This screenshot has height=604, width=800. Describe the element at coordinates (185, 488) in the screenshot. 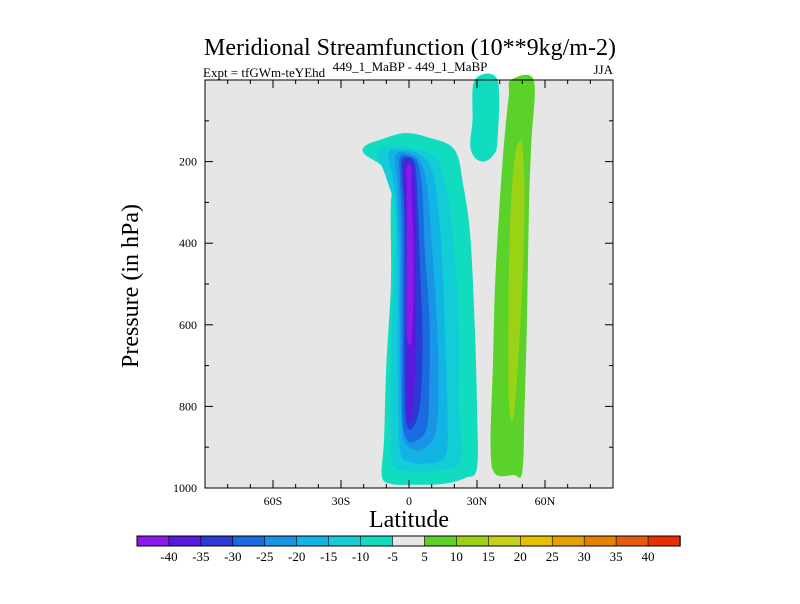

I see `y-tick-label: 1000` at that location.